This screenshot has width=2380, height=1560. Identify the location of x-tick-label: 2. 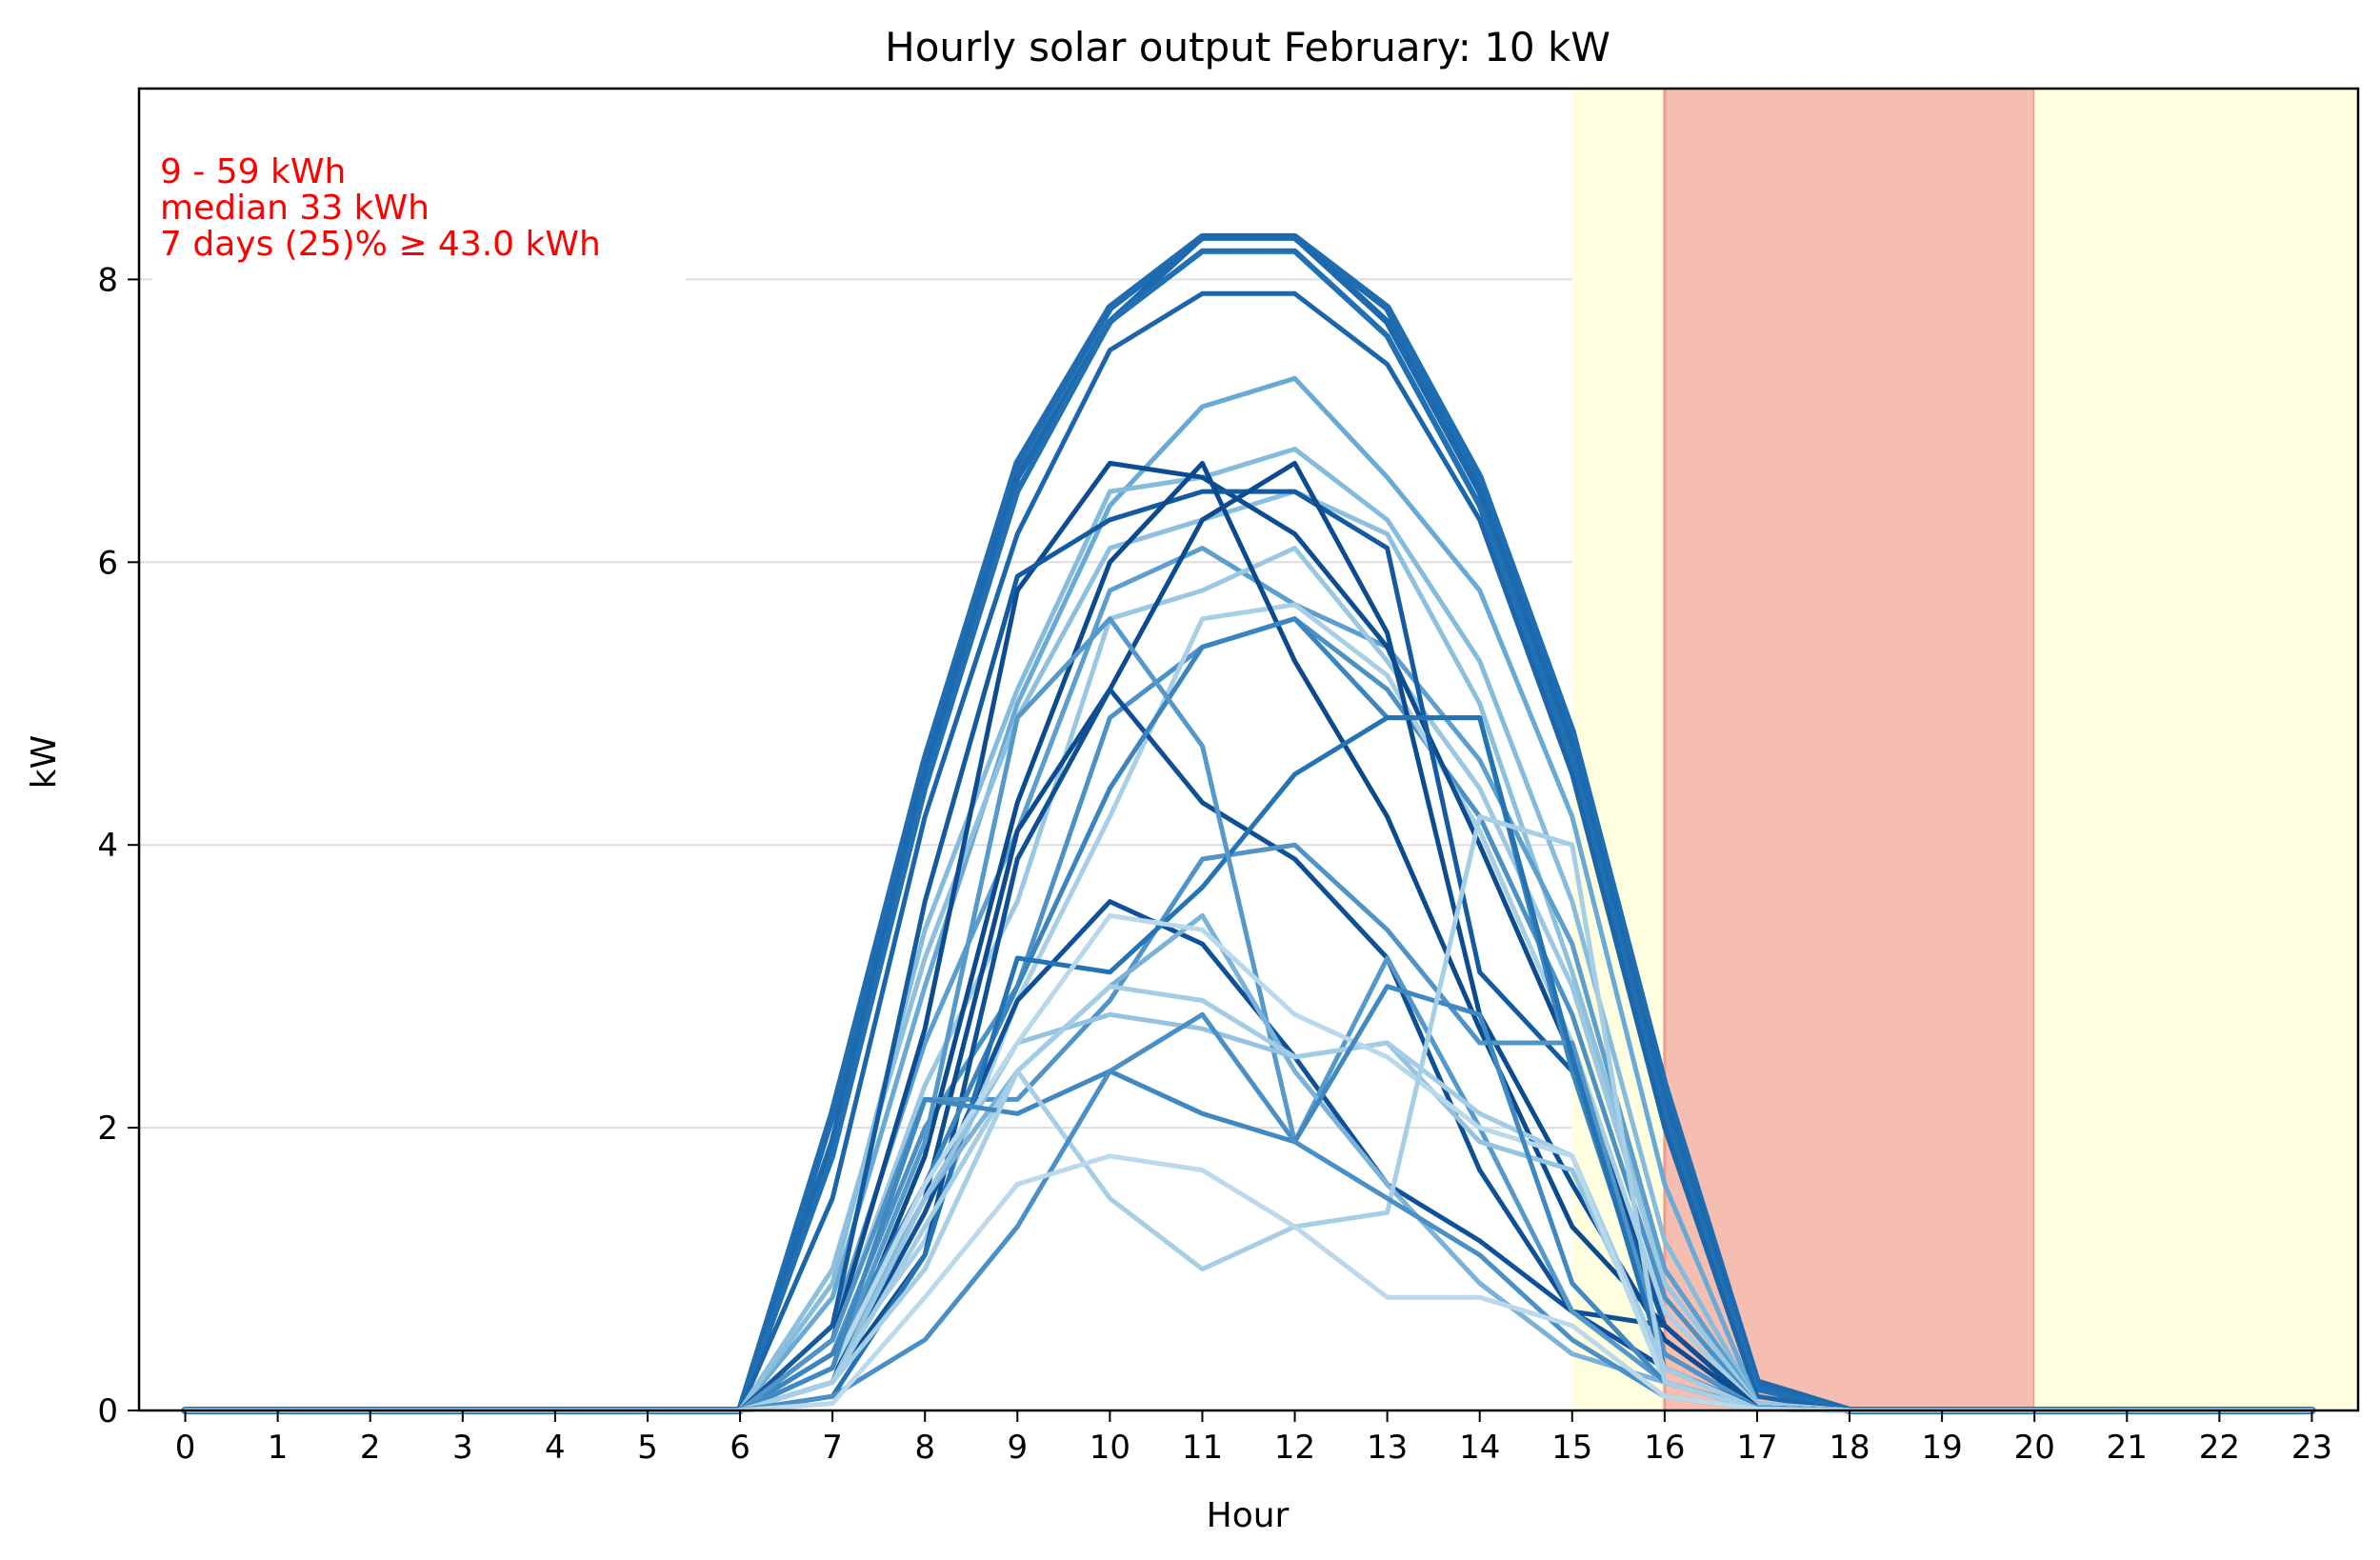
(370, 1448).